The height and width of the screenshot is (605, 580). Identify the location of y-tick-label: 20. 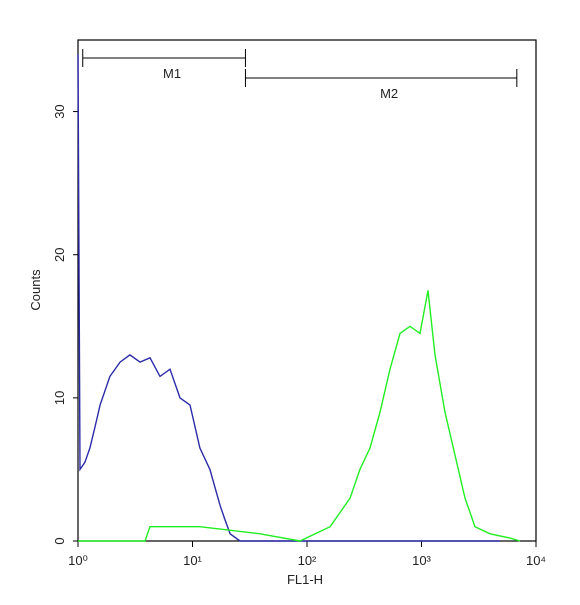
(59, 254).